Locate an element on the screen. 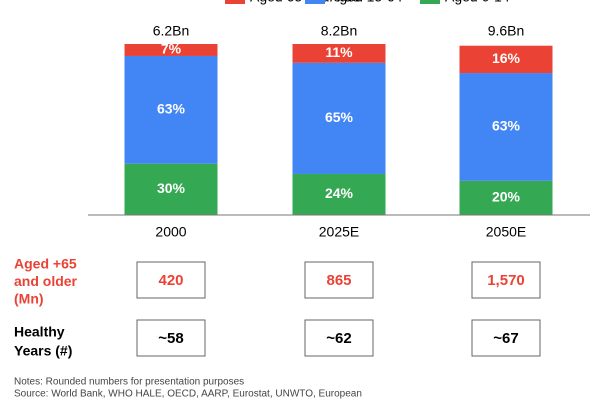  cell-value: 865 is located at coordinates (338, 280).